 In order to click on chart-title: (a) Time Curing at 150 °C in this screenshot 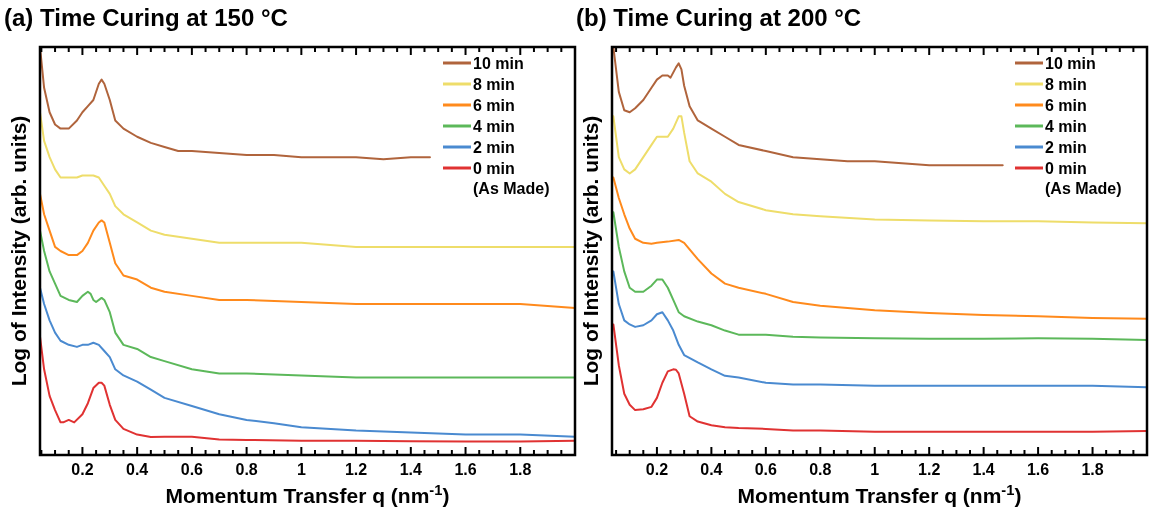, I will do `click(146, 17)`.